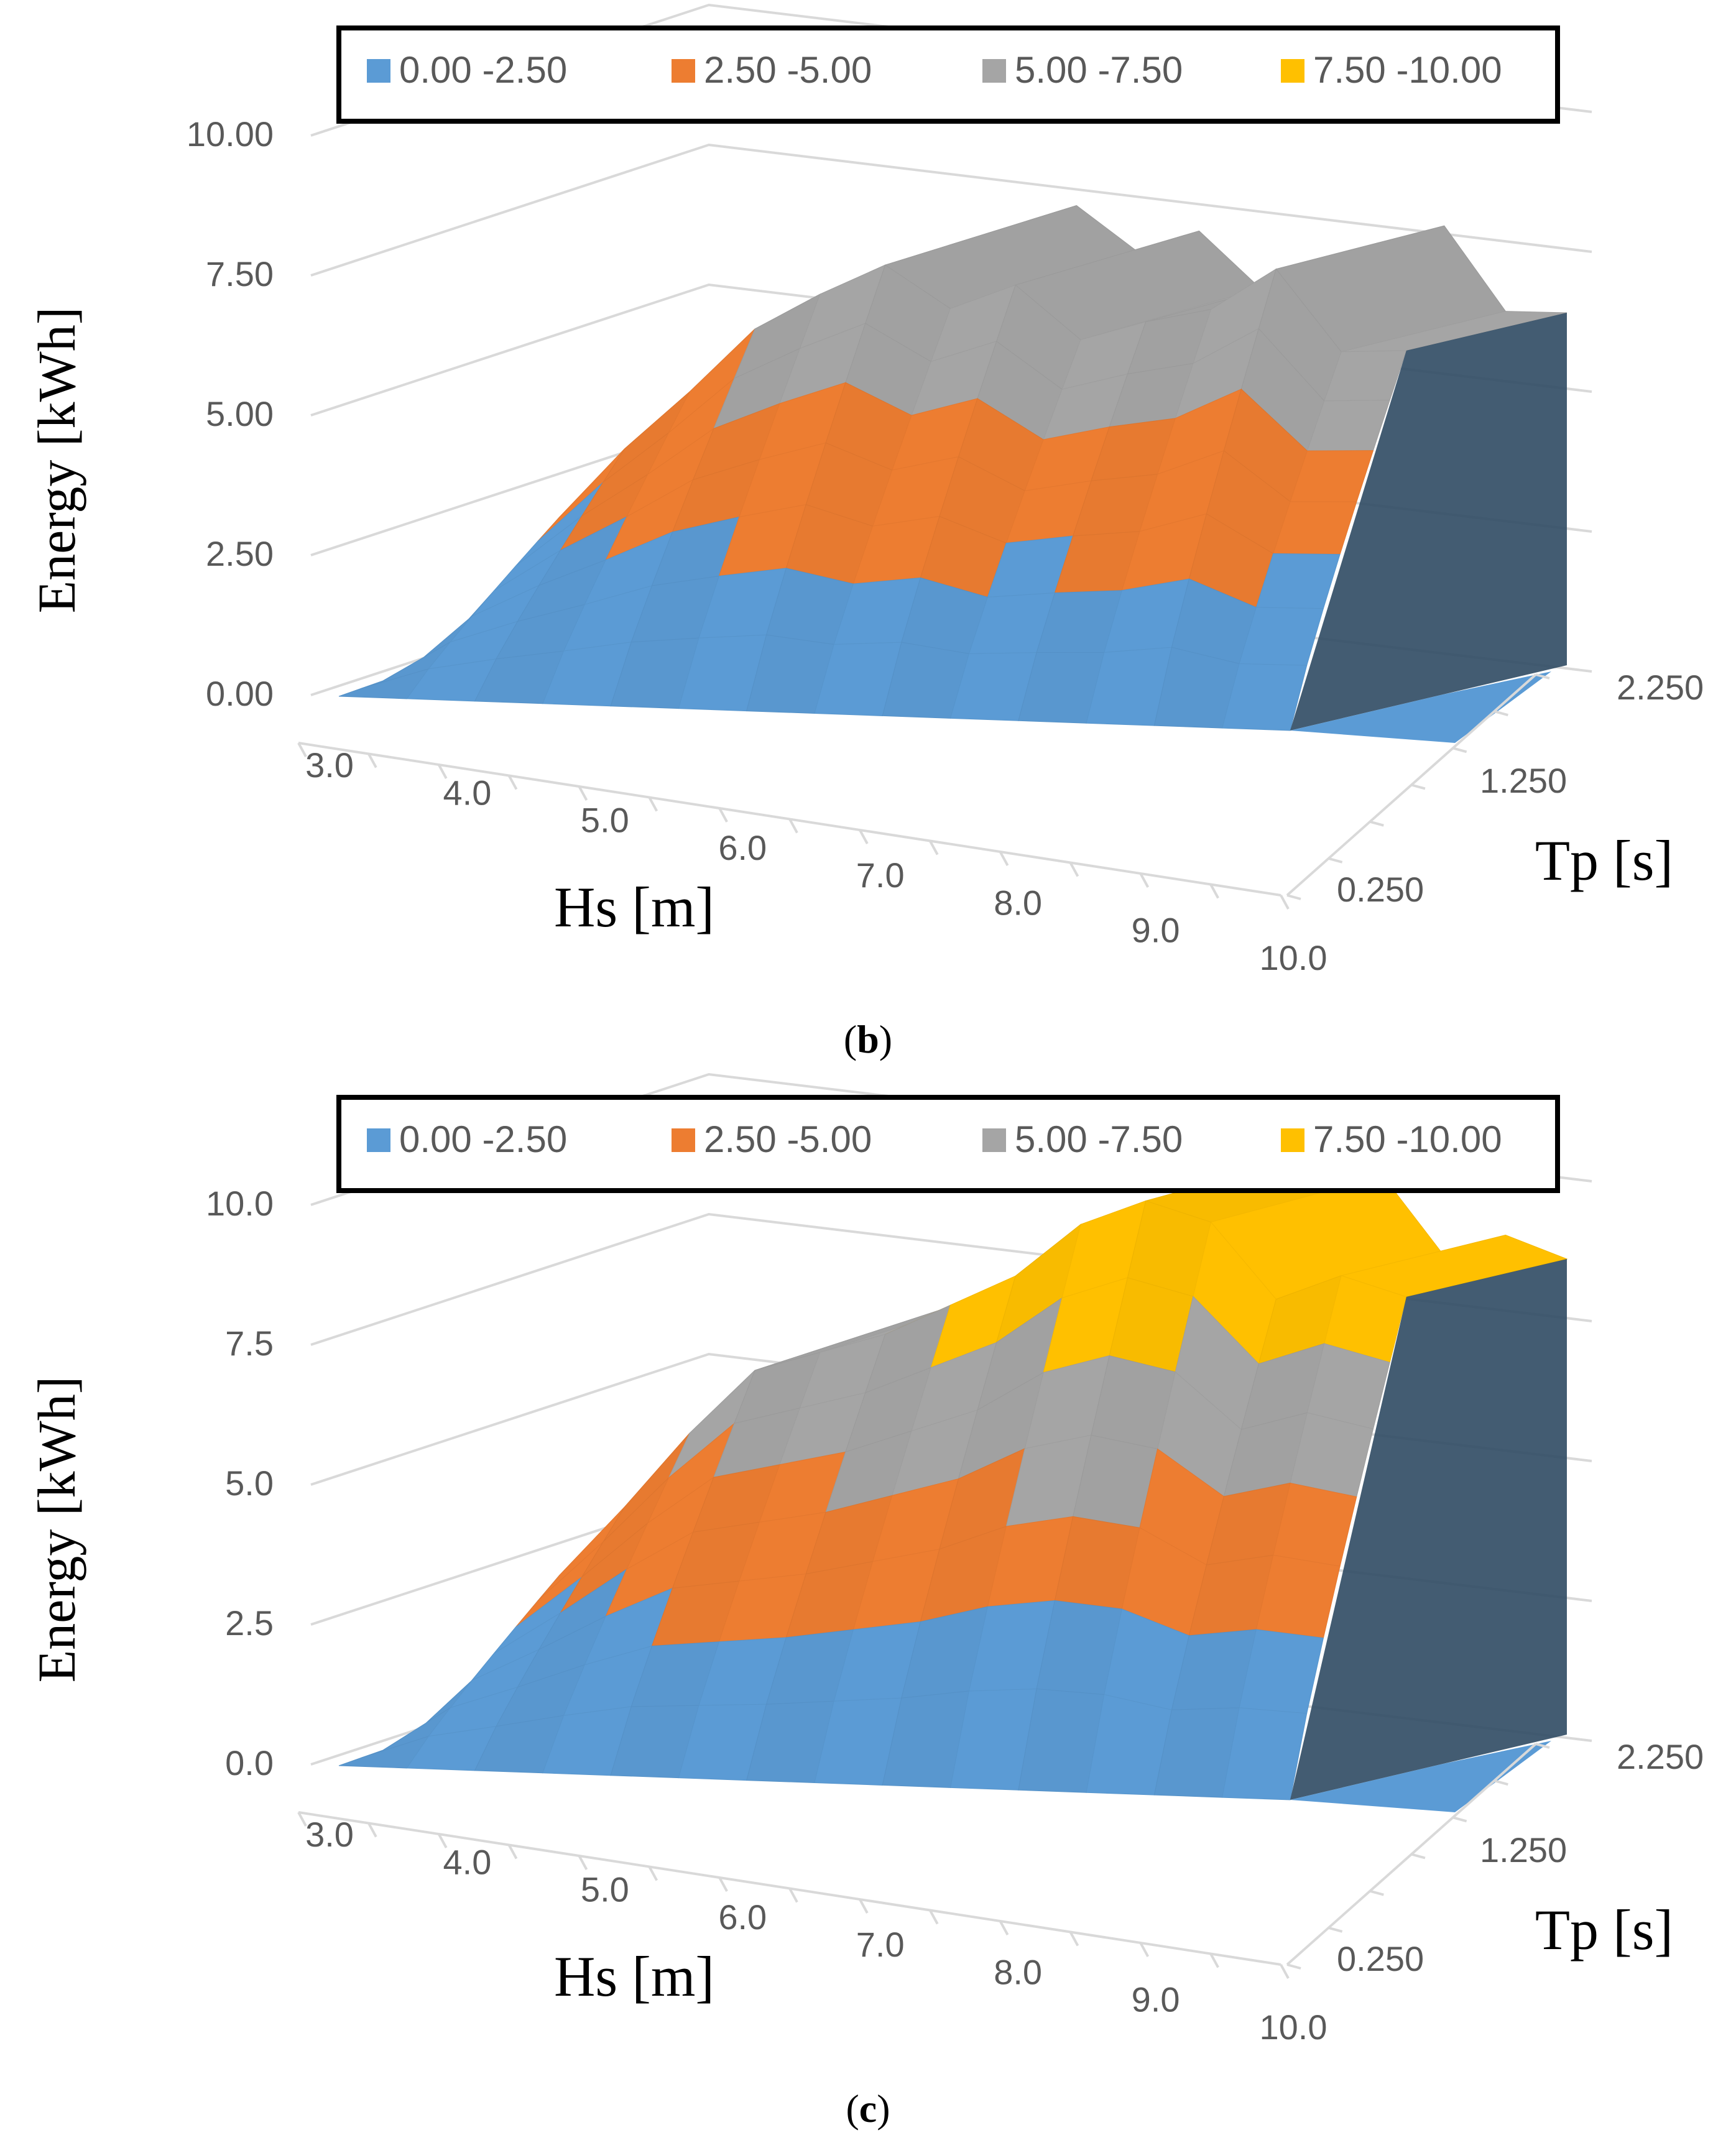 The height and width of the screenshot is (2153, 1736). Describe the element at coordinates (249, 1763) in the screenshot. I see `z-tick-label: 0.0` at that location.